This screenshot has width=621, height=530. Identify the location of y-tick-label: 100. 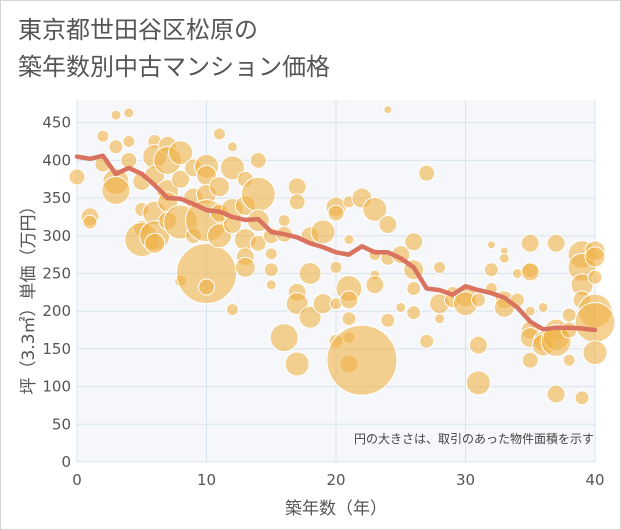
(56, 387).